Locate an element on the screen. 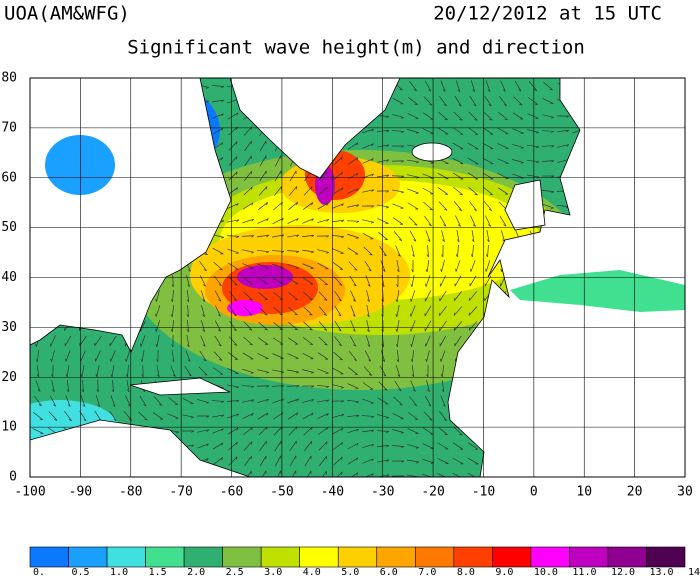 The image size is (700, 577). y-tick-label: 30 is located at coordinates (9, 327).